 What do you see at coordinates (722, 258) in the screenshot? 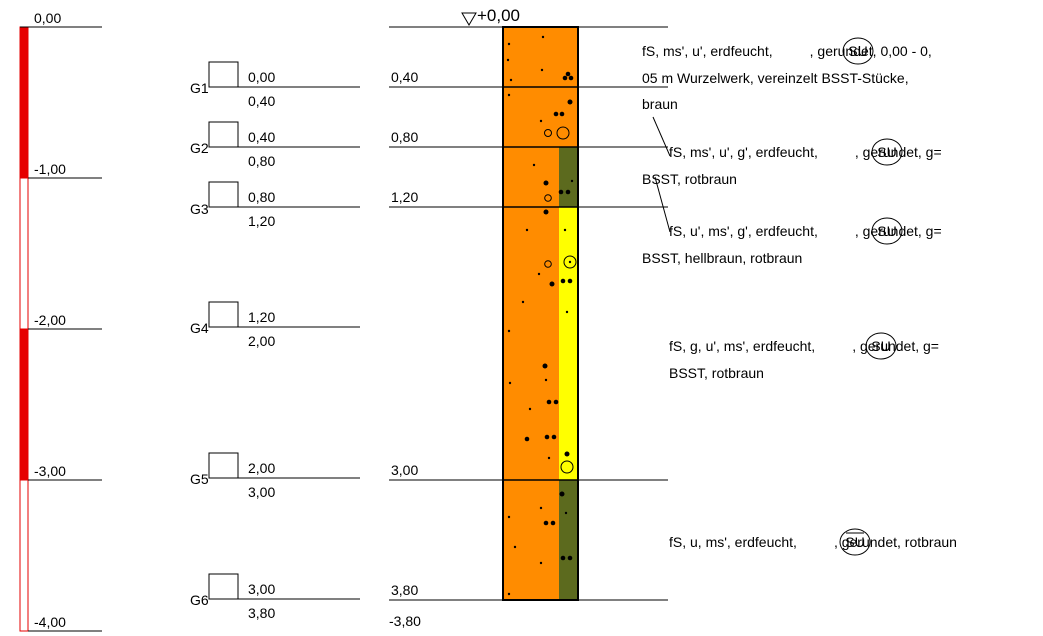
I see `description-line: BSST, hellbraun, rotbraun` at bounding box center [722, 258].